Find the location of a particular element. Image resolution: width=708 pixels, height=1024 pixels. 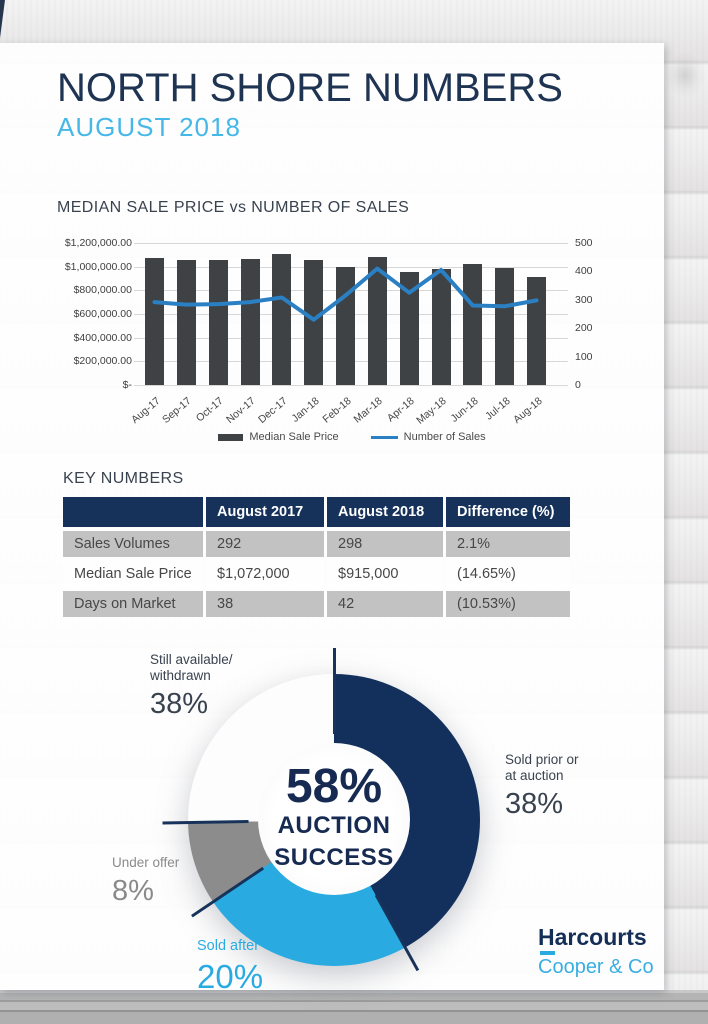

table-cell: $1,072,000 is located at coordinates (265, 574).